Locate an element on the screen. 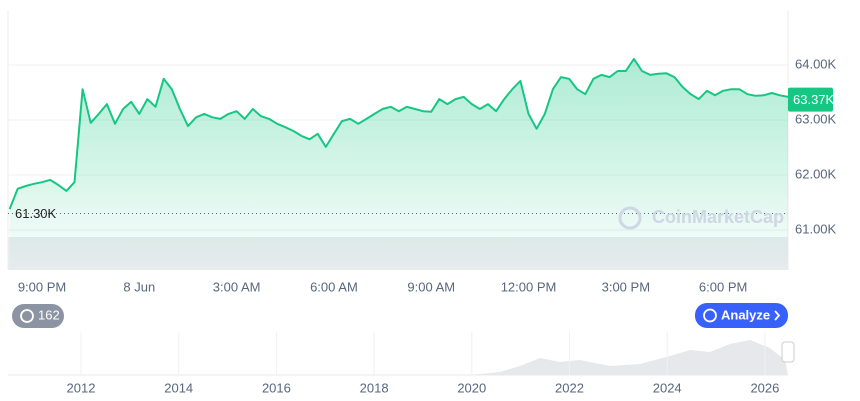 The height and width of the screenshot is (401, 860). x-tick-label: 8 Jun is located at coordinates (139, 286).